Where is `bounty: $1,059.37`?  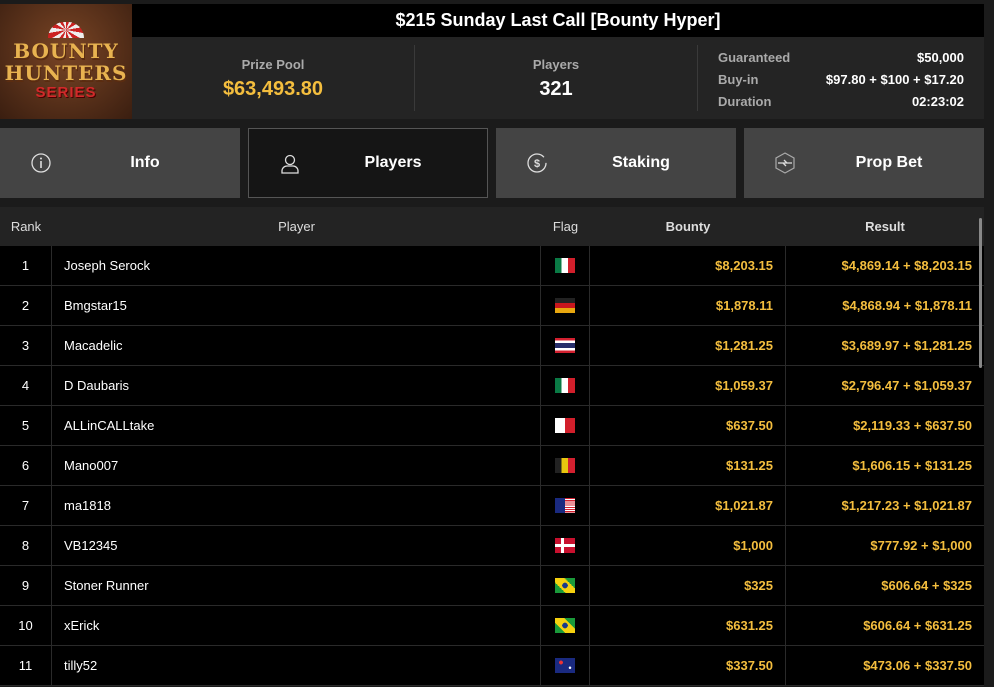 bounty: $1,059.37 is located at coordinates (688, 385).